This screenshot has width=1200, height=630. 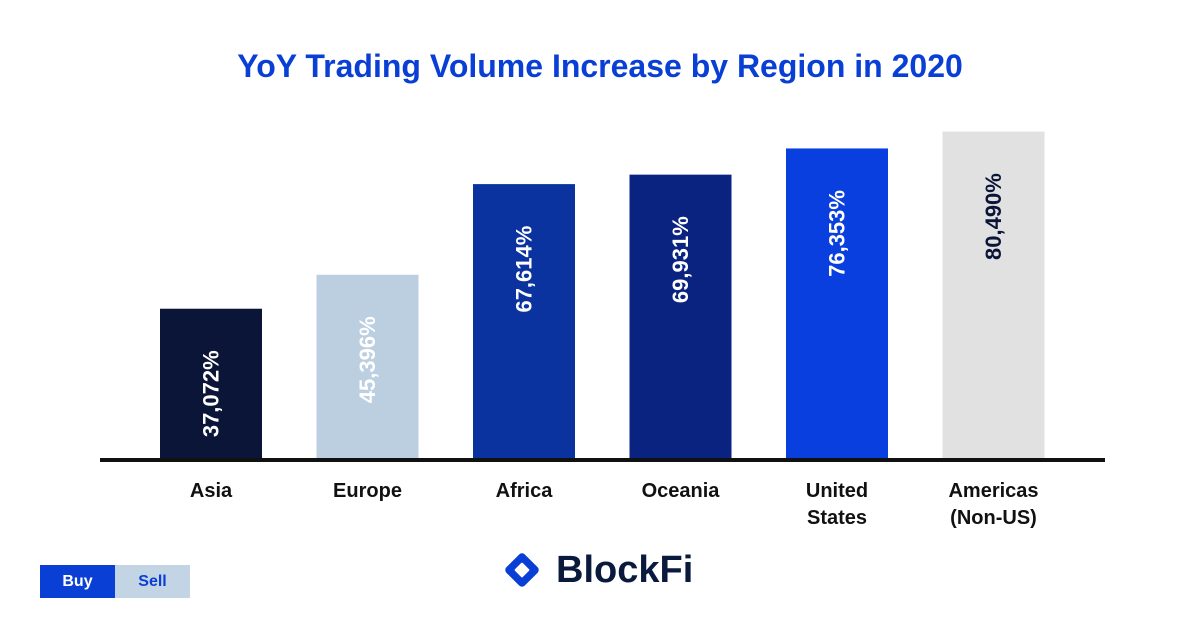 What do you see at coordinates (680, 259) in the screenshot?
I see `bar-value-label-3: 69,931%` at bounding box center [680, 259].